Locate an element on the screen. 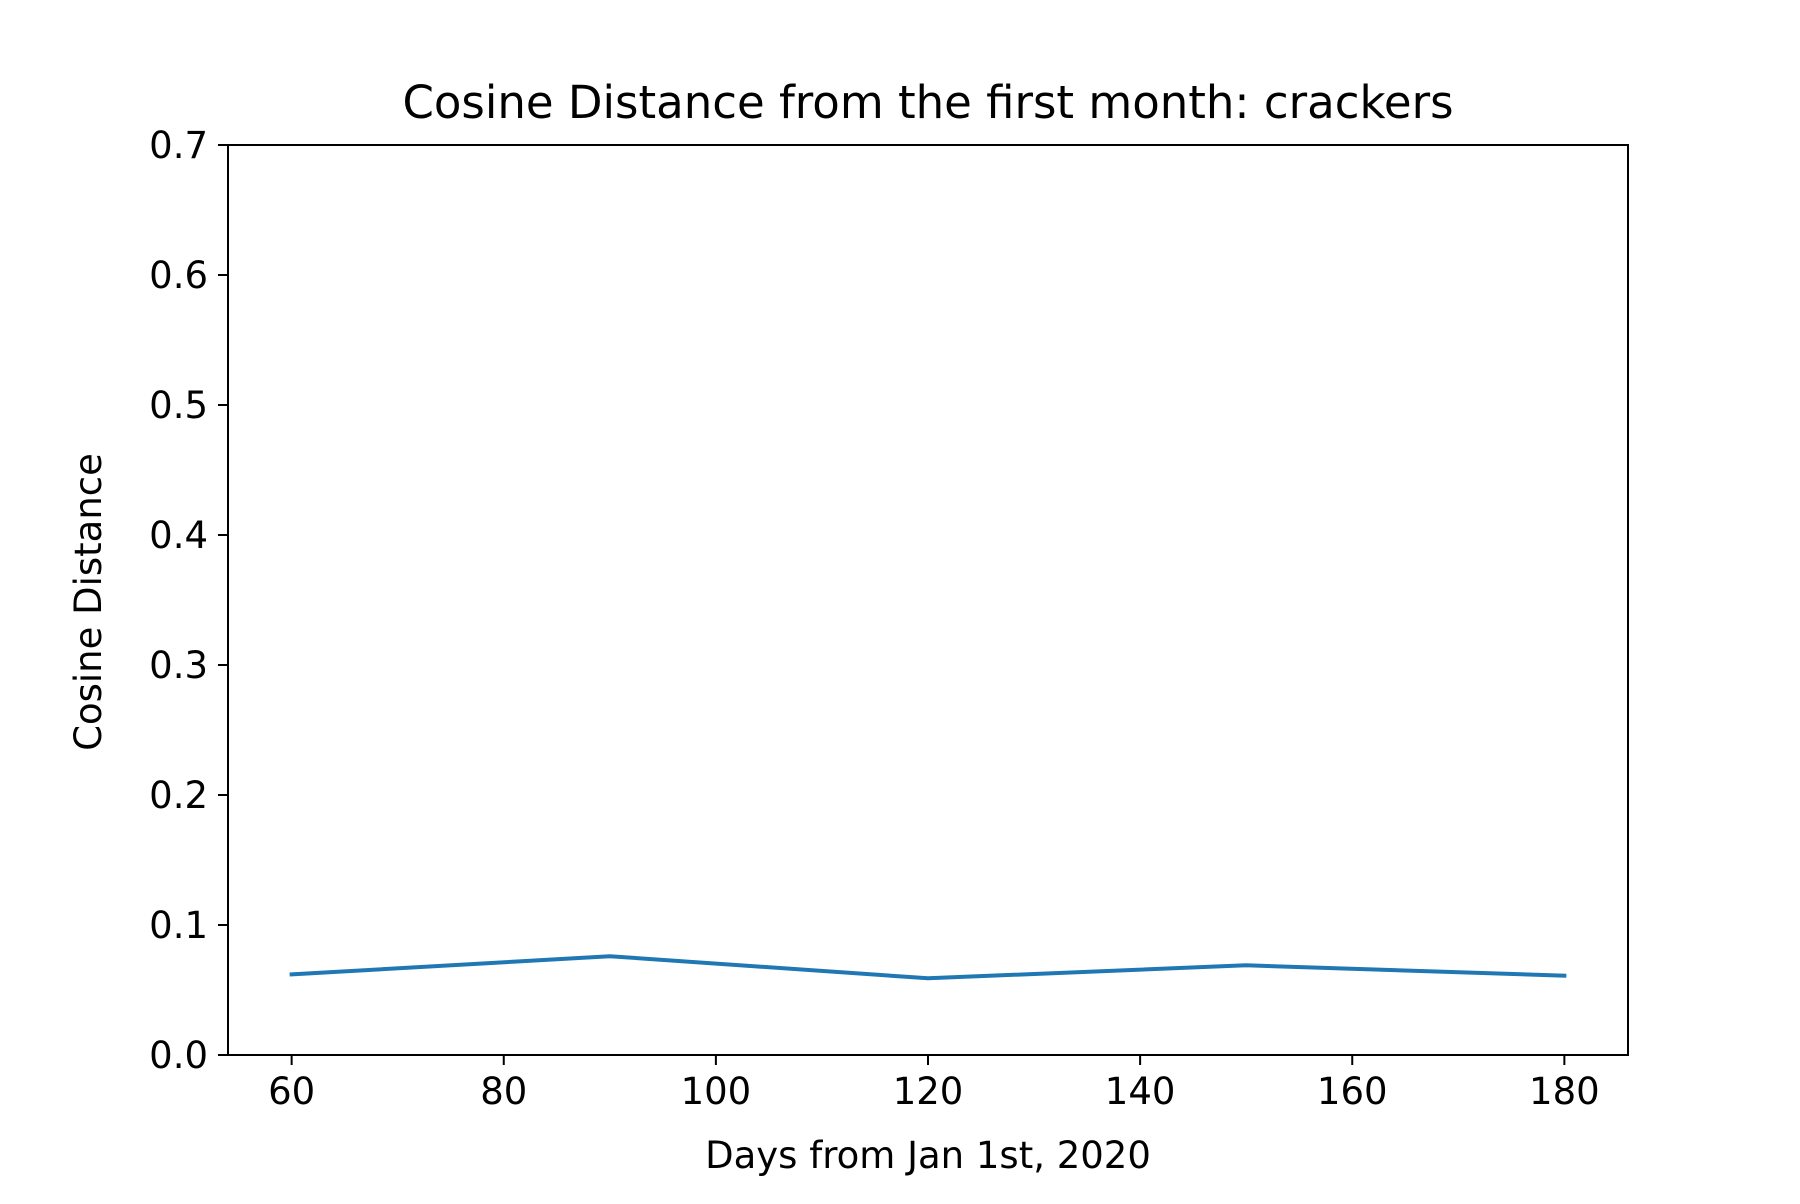 This screenshot has height=1204, width=1800. y-axis-title: Cosine Distance is located at coordinates (88, 602).